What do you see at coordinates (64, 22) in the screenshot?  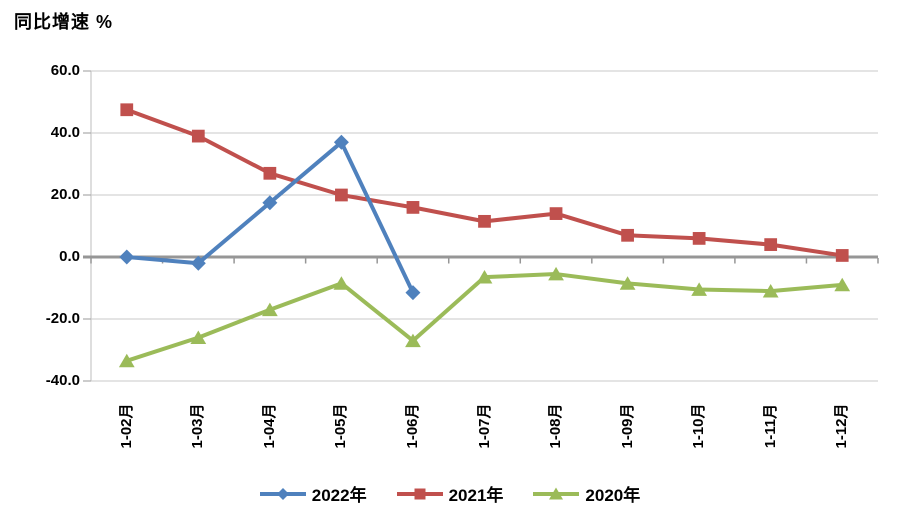 I see `chart-title: 同比增速 %` at bounding box center [64, 22].